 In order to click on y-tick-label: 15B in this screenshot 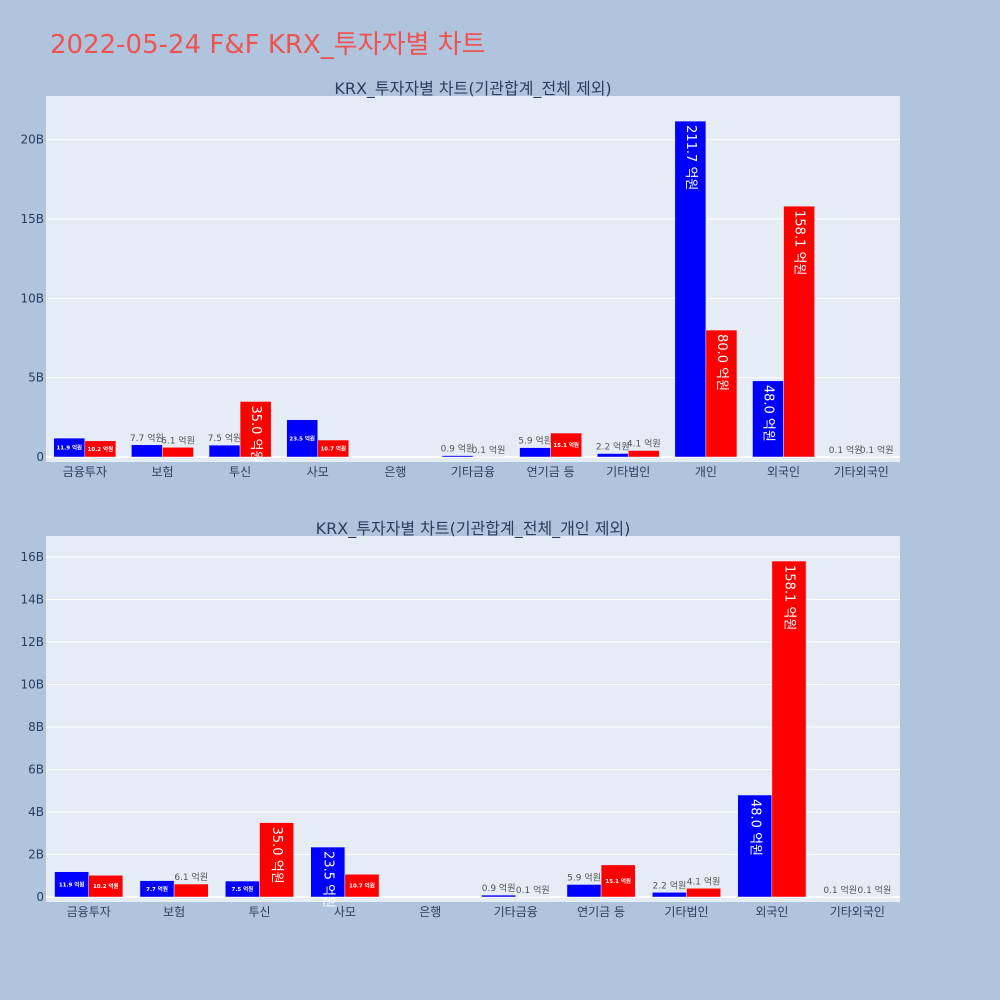, I will do `click(32, 219)`.